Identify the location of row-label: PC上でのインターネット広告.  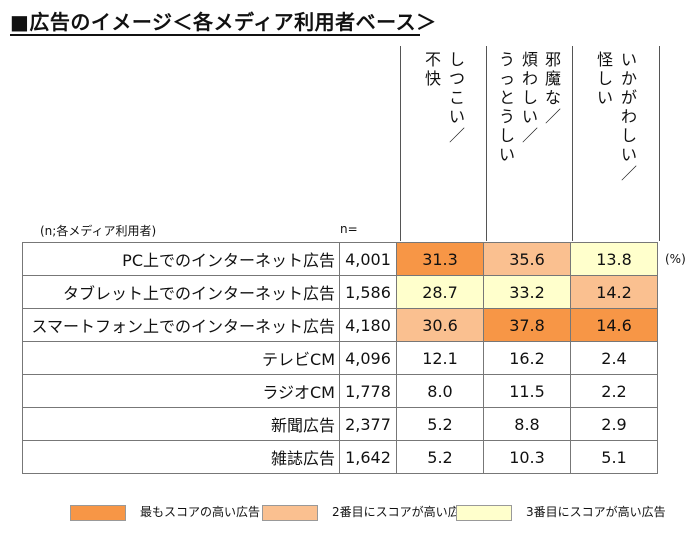
(181, 259).